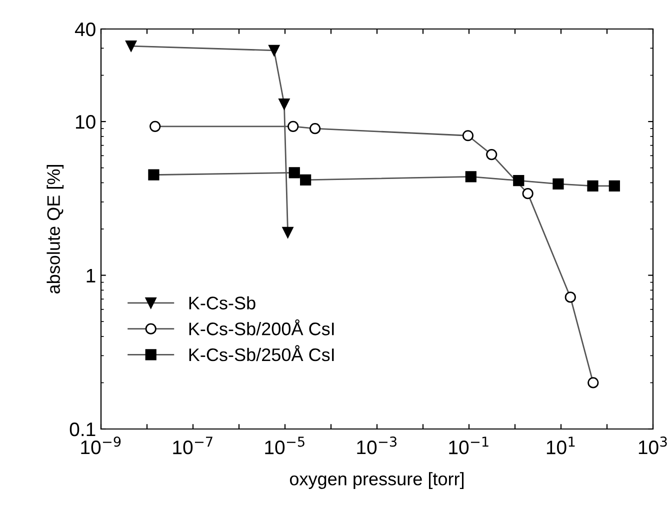  What do you see at coordinates (652, 445) in the screenshot?
I see `x-tick-label: 10$^{3}$` at bounding box center [652, 445].